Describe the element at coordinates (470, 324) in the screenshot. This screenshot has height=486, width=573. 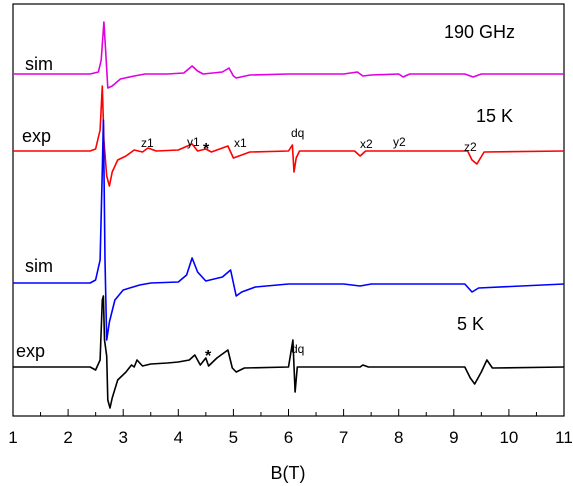
I see `temperature-5k-label: 5 K` at that location.